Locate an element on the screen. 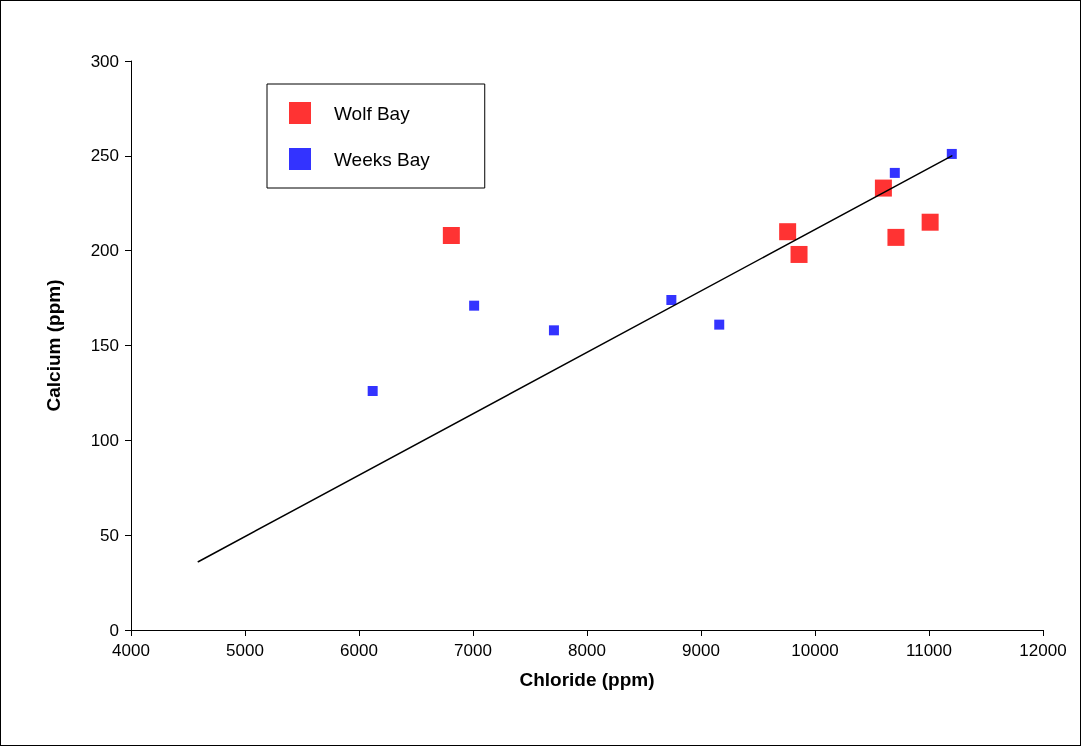  x-tick-label: 10000 is located at coordinates (815, 650).